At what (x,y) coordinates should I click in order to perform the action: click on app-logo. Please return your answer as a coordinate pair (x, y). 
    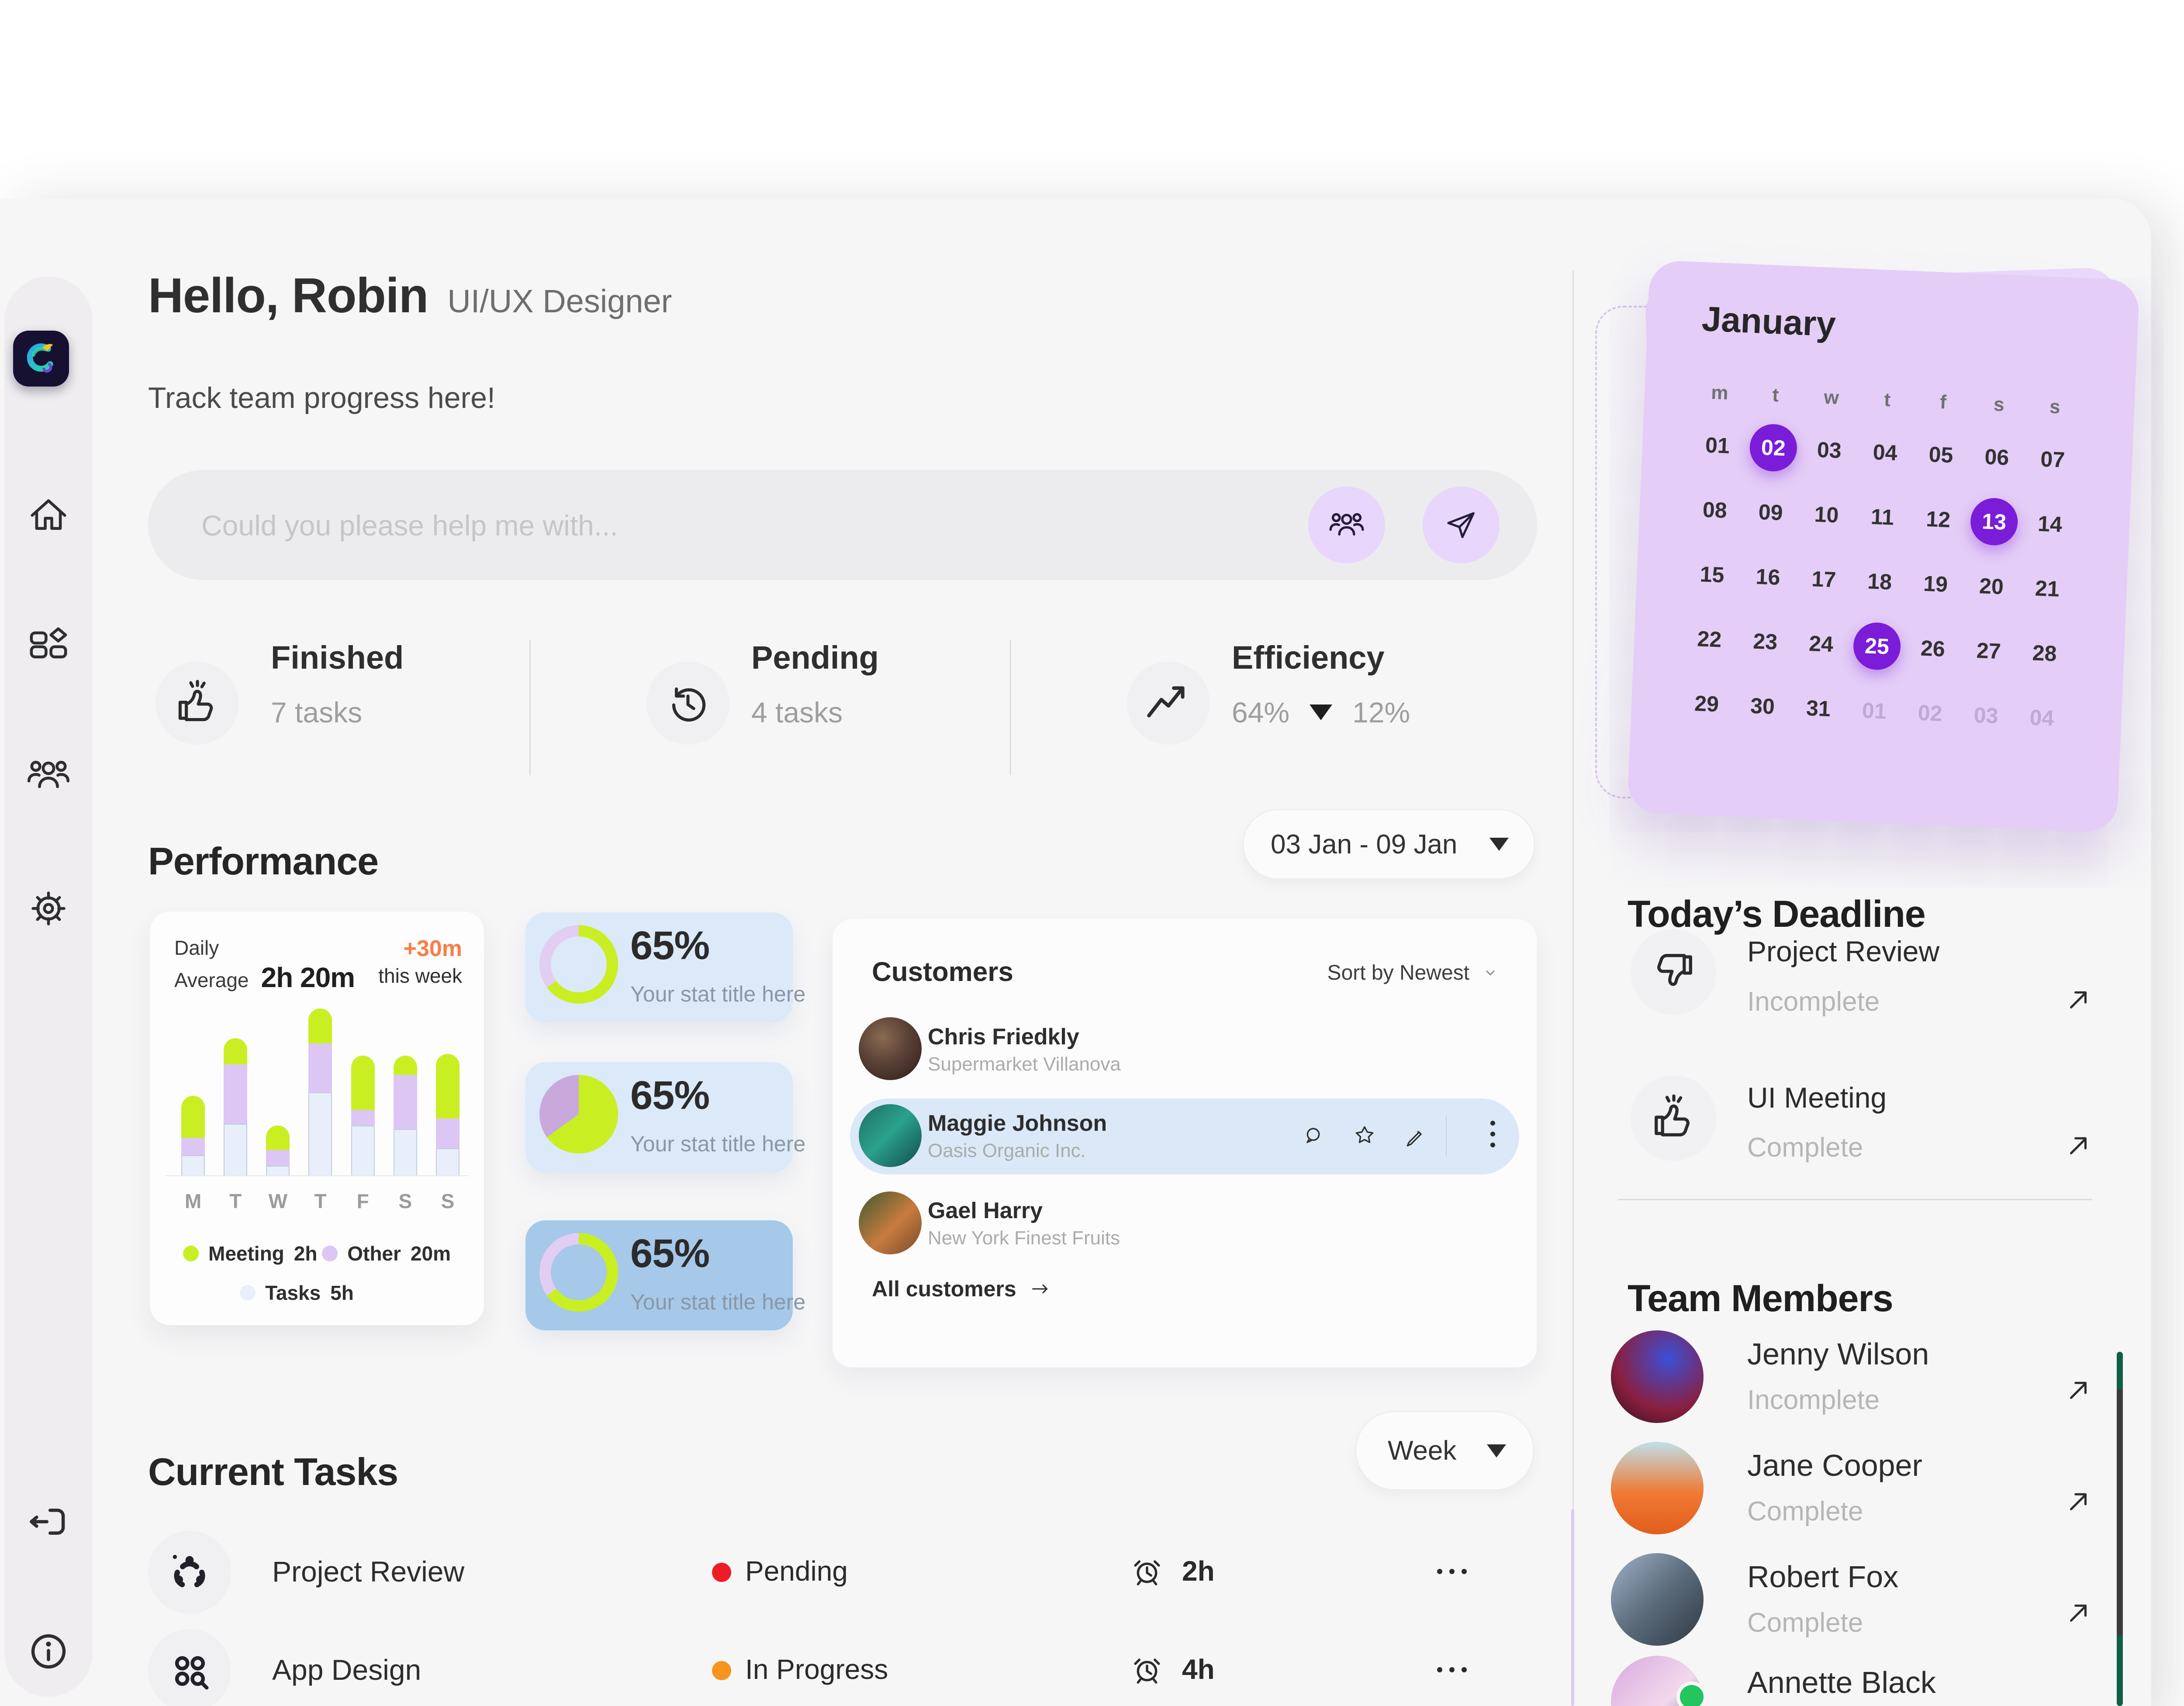
    Looking at the image, I should click on (41, 359).